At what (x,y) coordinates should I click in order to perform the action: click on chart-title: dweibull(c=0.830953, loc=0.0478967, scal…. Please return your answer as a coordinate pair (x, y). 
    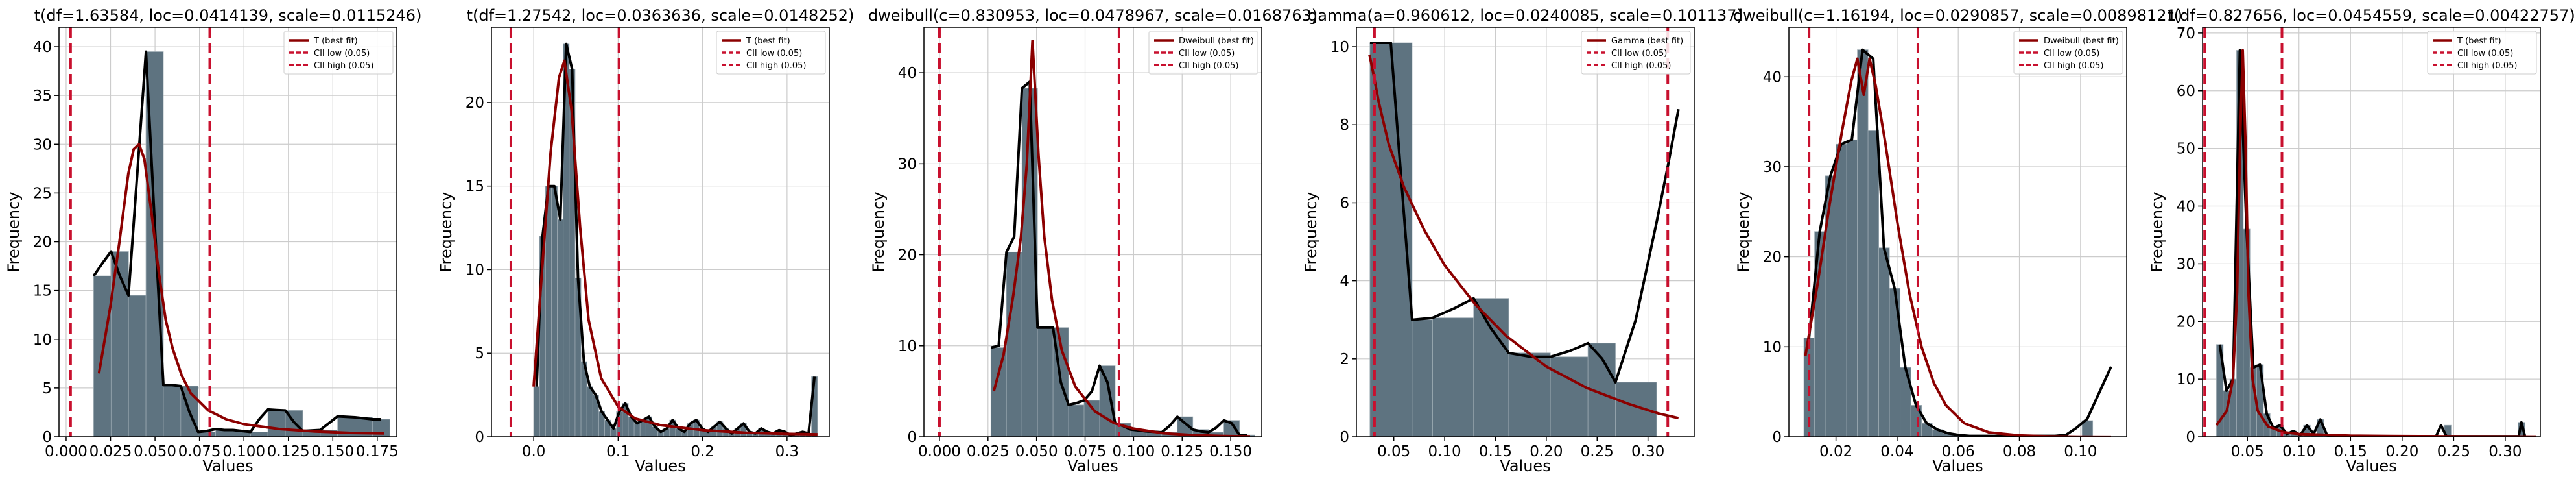
    Looking at the image, I should click on (1093, 15).